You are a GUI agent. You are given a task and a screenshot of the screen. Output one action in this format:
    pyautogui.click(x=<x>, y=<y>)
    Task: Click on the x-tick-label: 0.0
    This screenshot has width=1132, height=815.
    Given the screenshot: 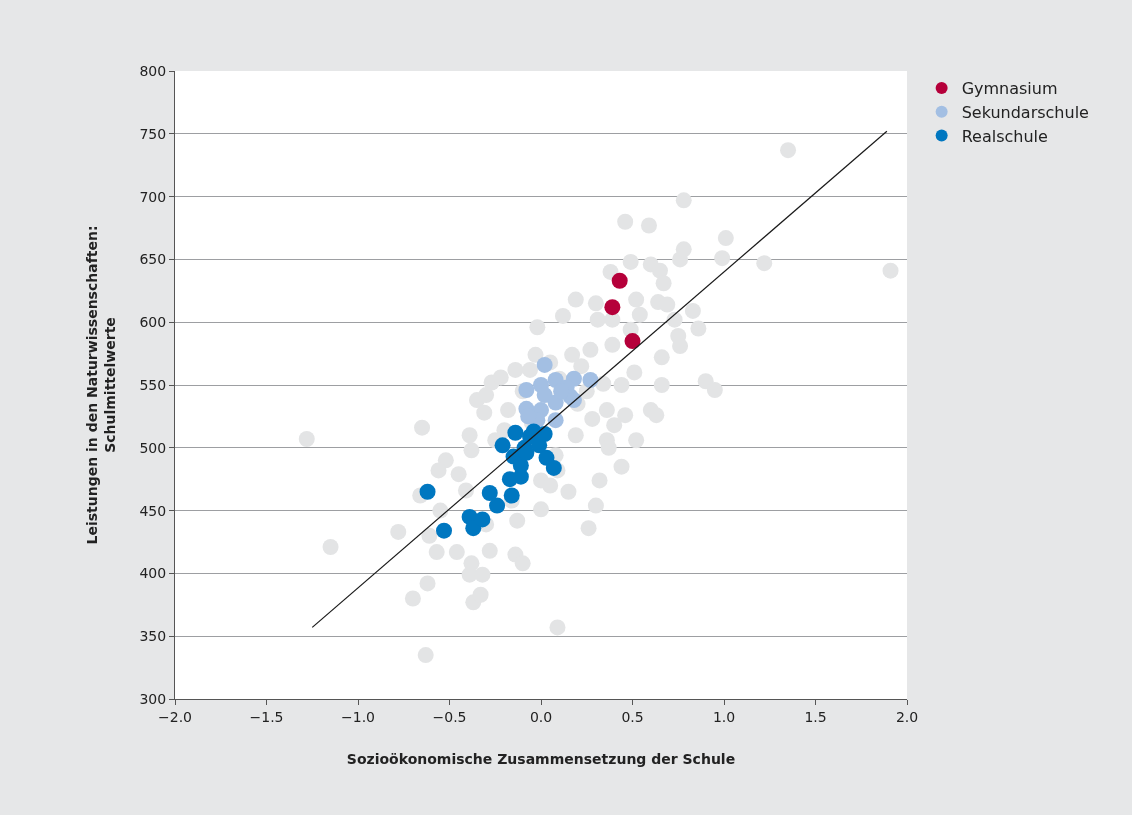 What is the action you would take?
    pyautogui.click(x=541, y=716)
    